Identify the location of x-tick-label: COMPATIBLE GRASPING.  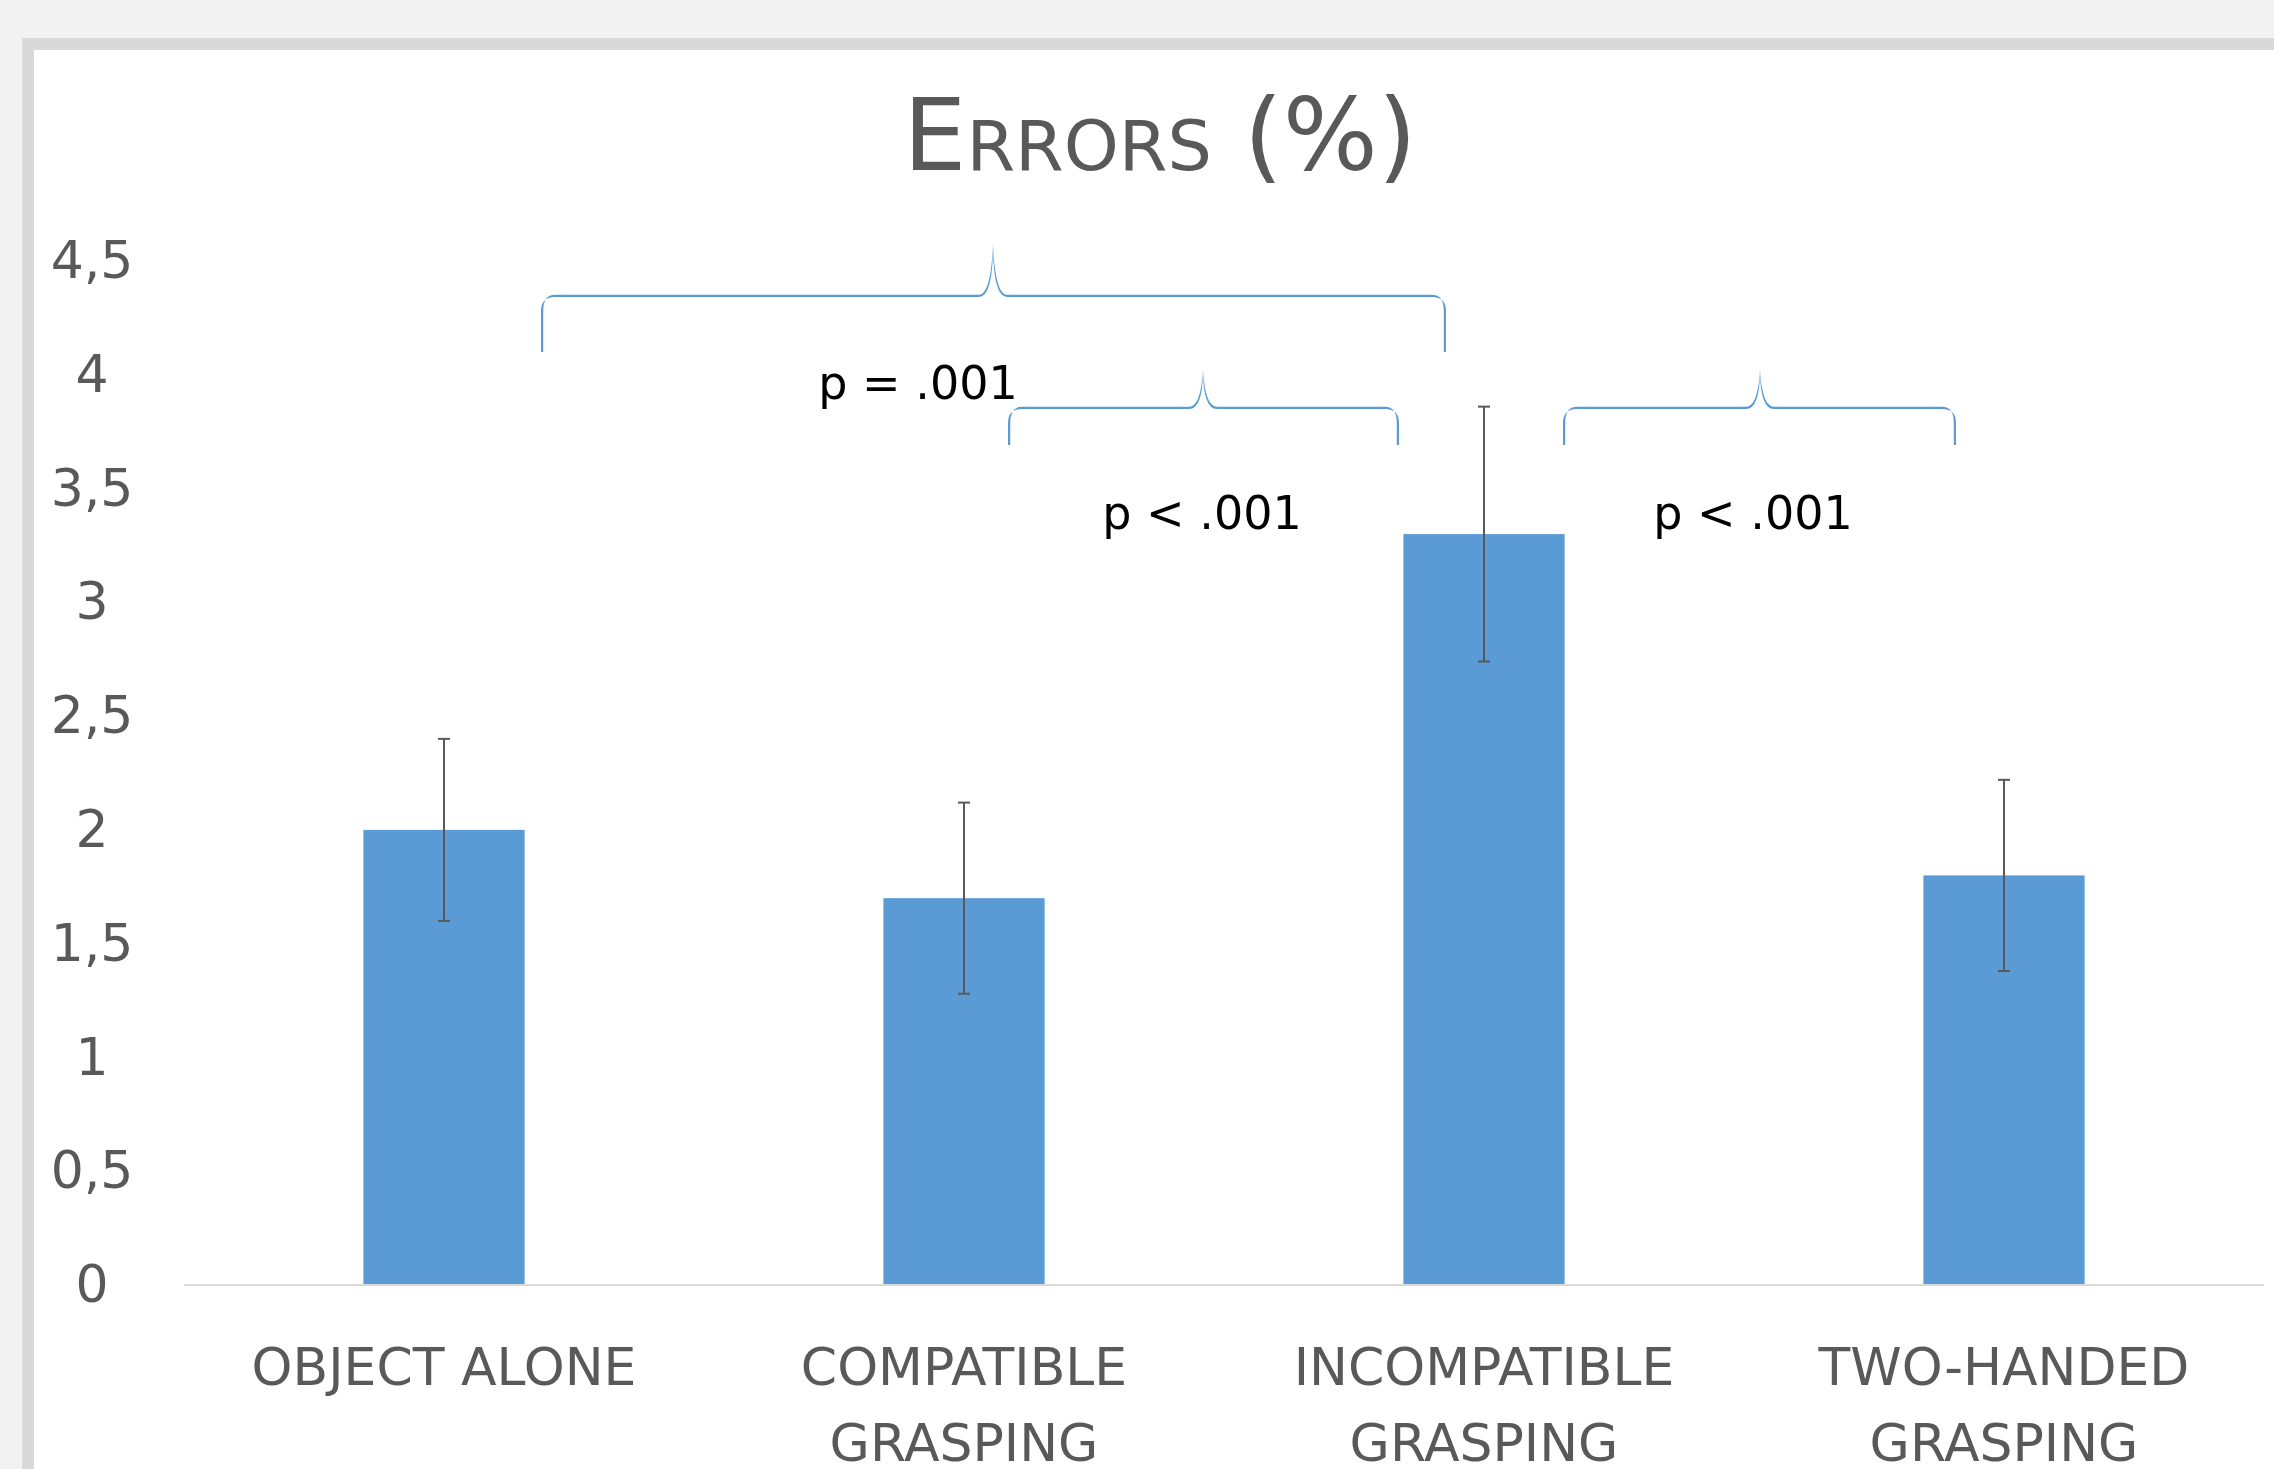
(964, 1403).